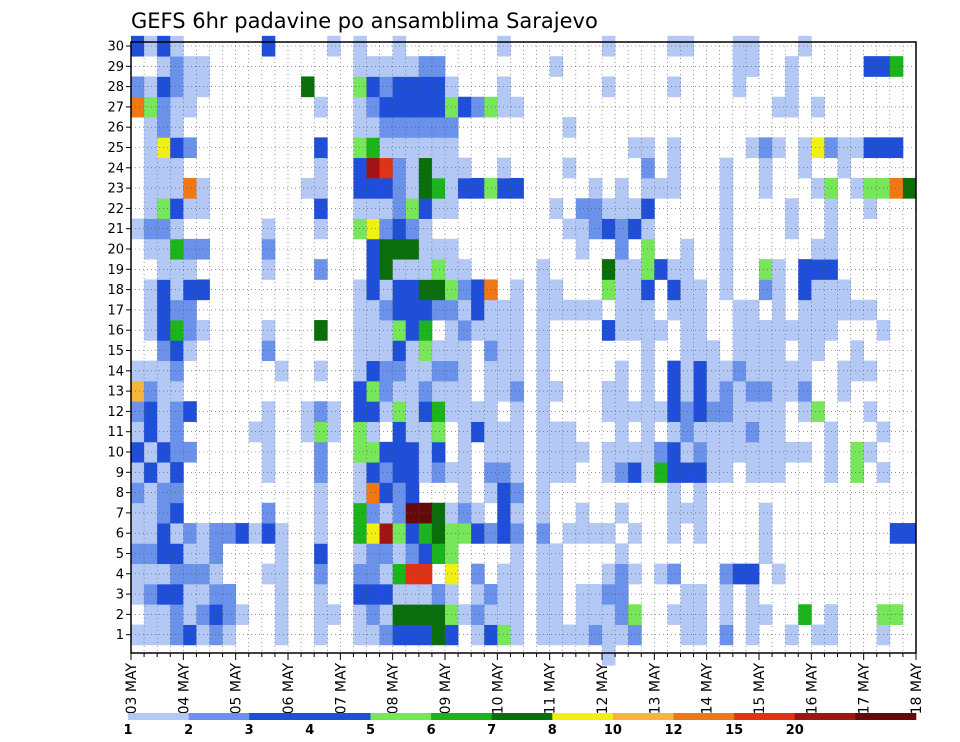  I want to click on y-tick-label: 17, so click(115, 310).